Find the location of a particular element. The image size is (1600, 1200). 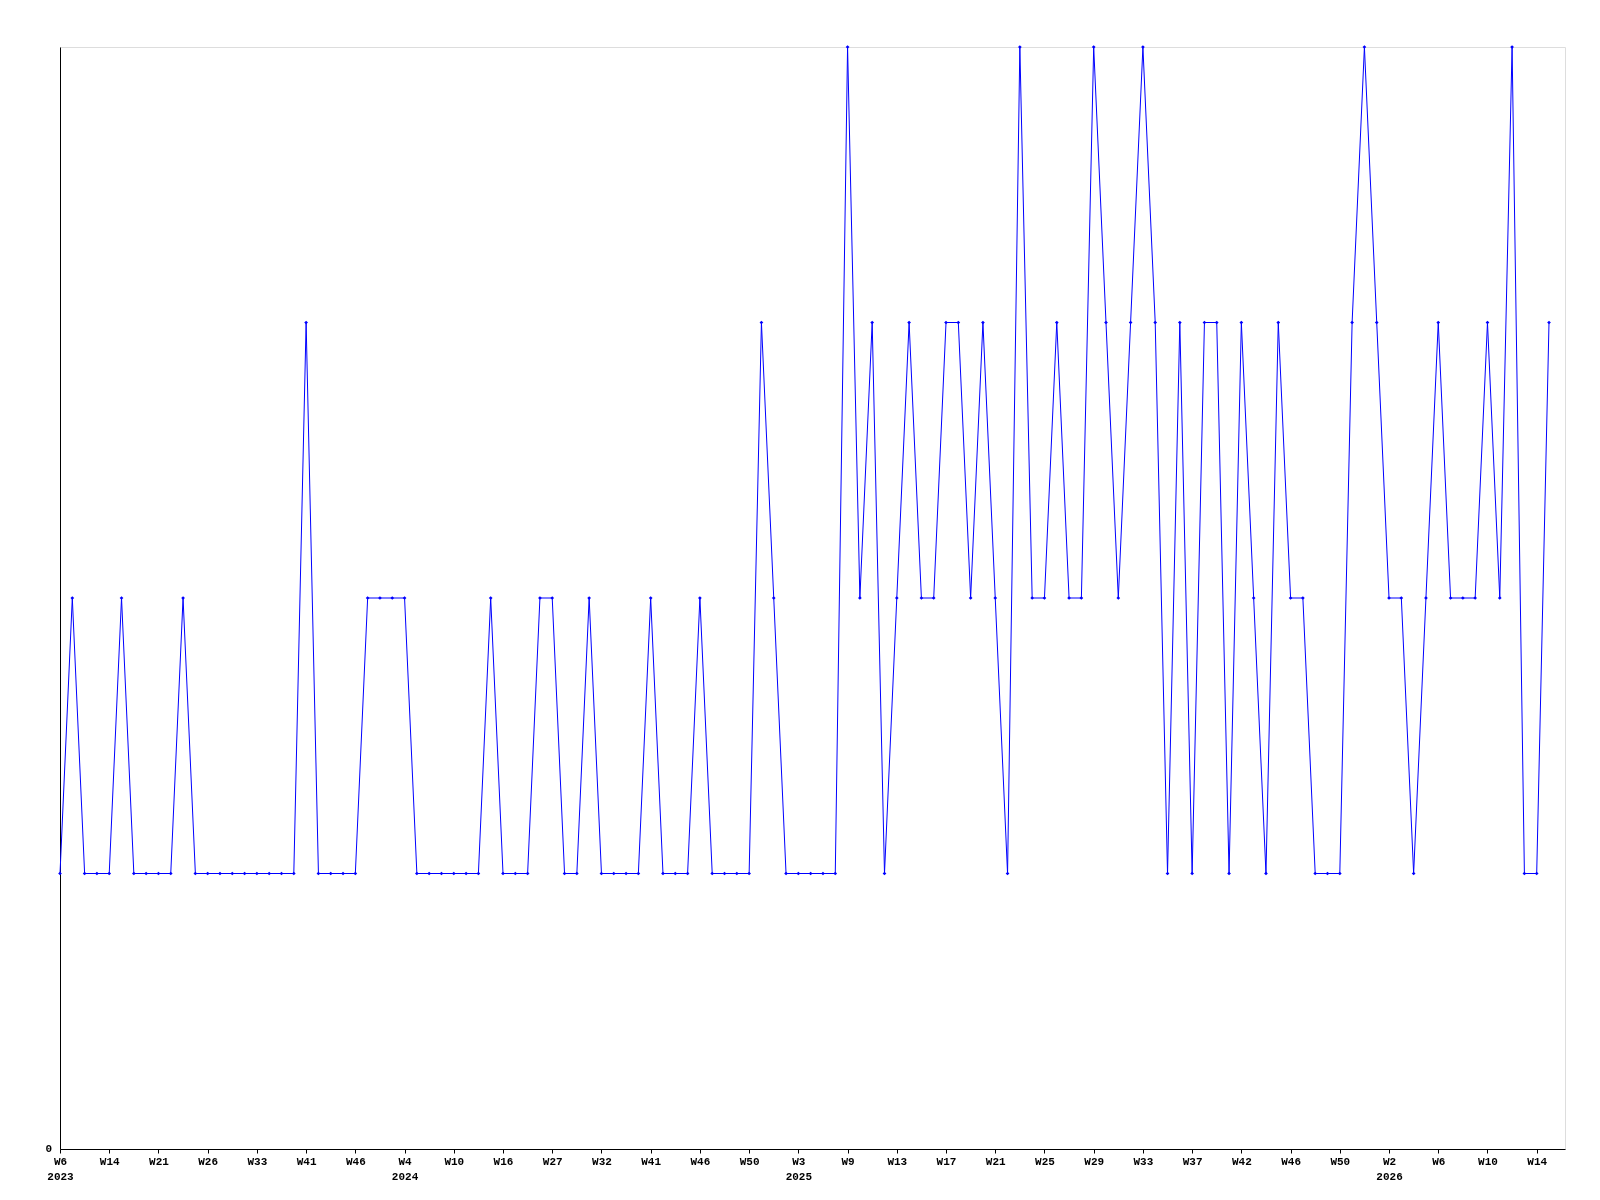

x-tick-label: W6 is located at coordinates (1439, 1161).